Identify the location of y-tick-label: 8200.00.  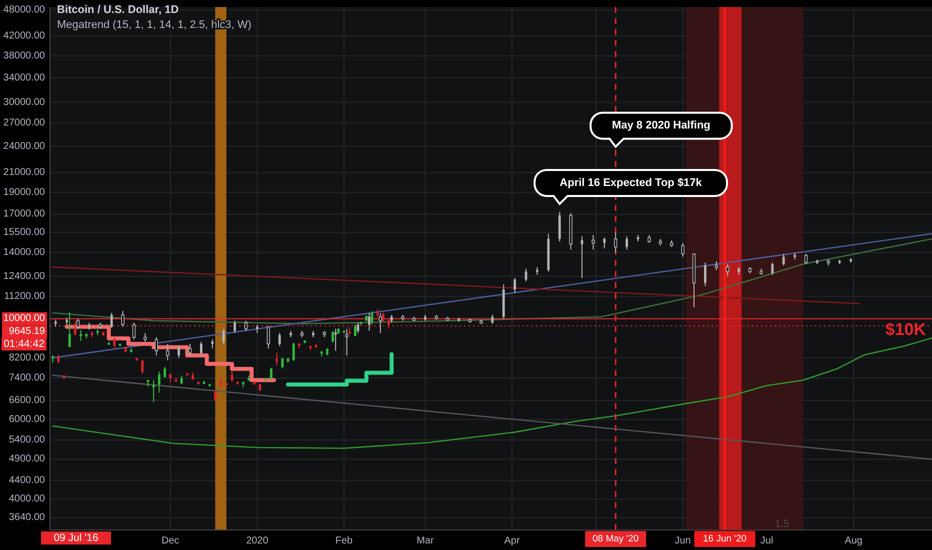
(27, 358).